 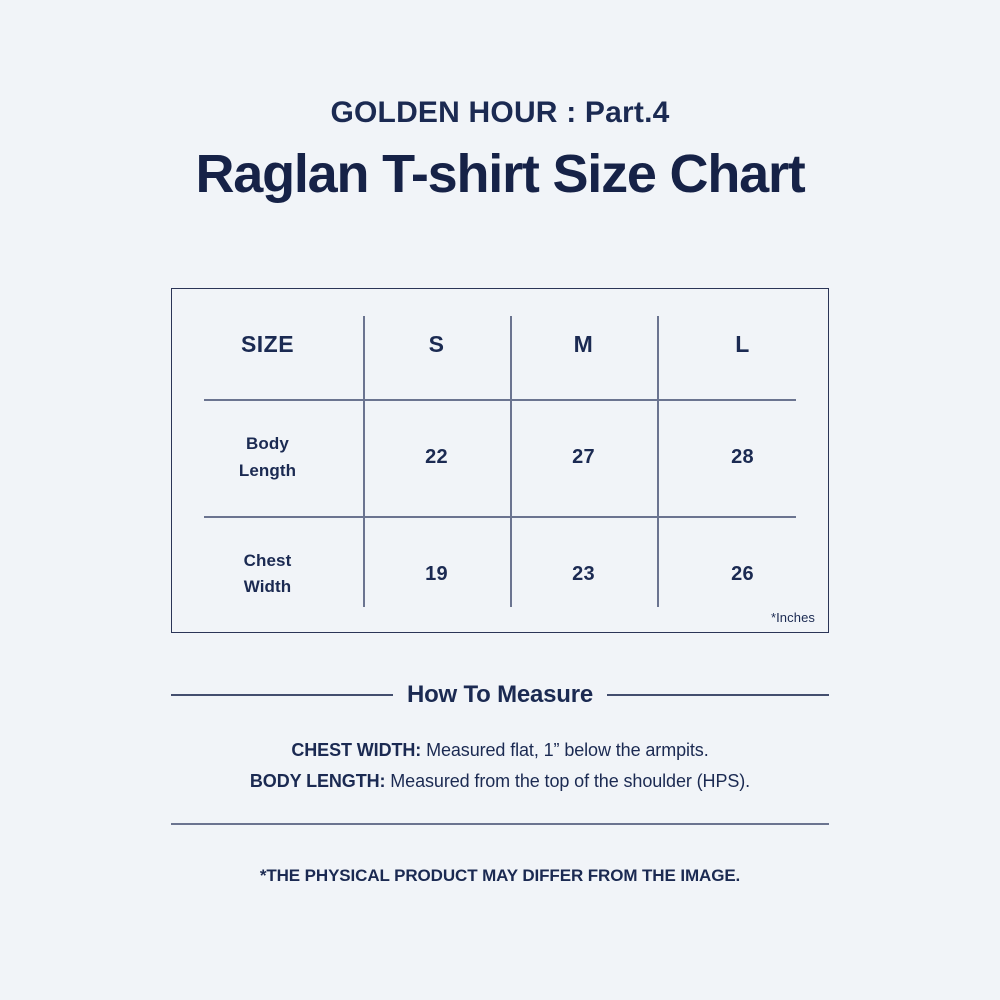 I want to click on how-to-measure-heading: How To Measure, so click(x=500, y=695).